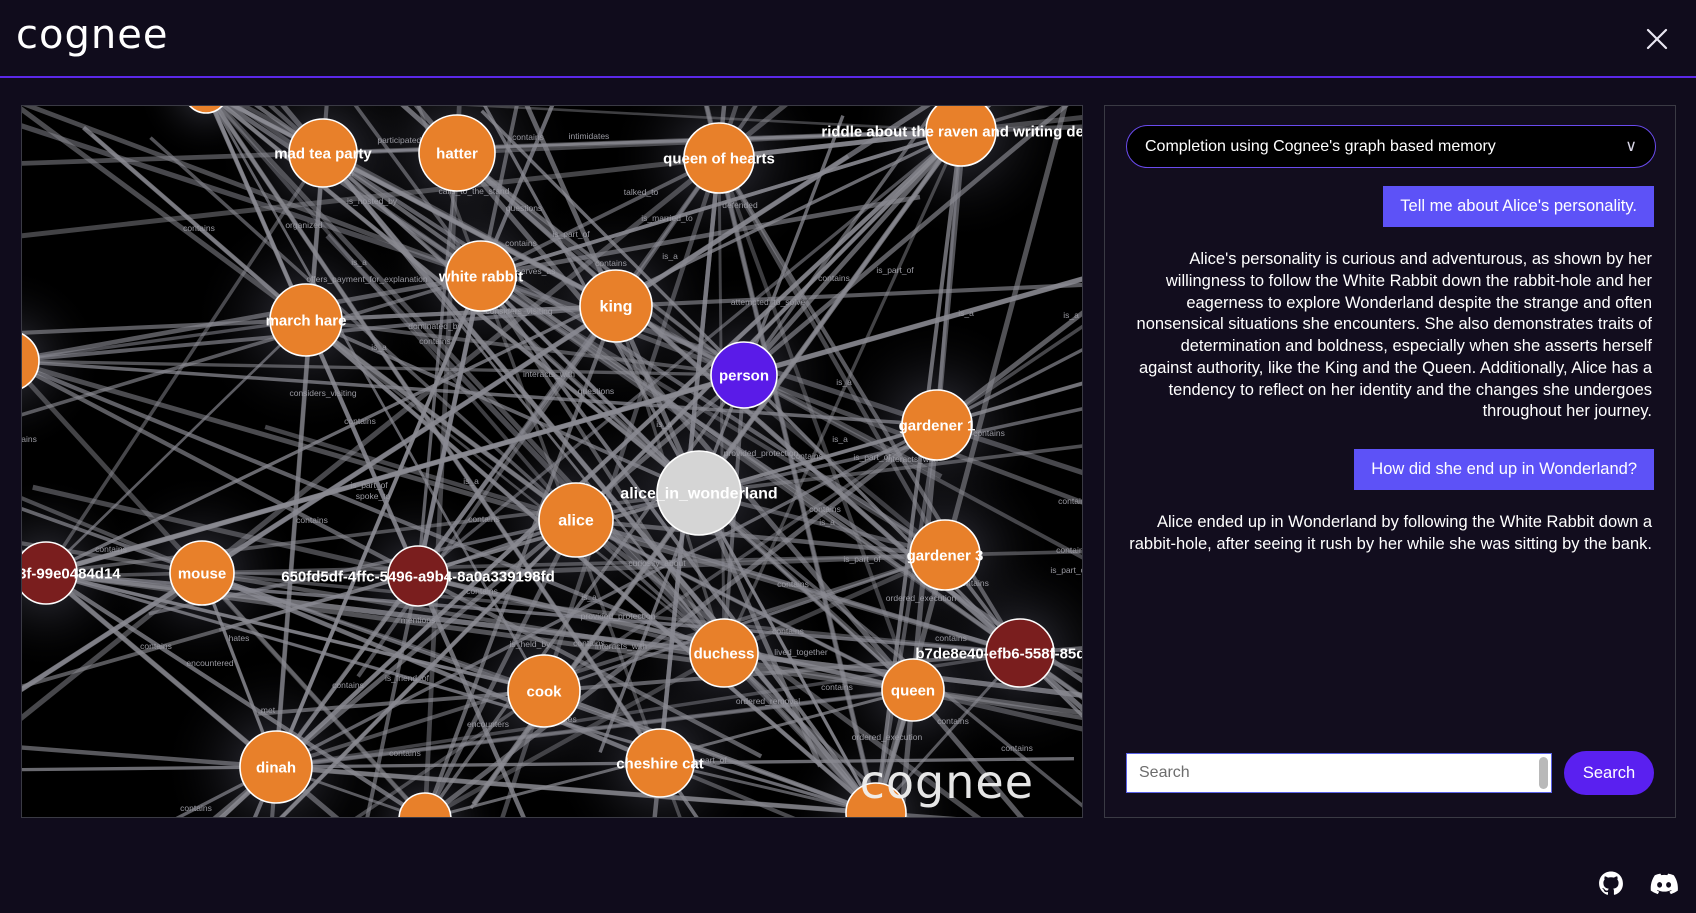 This screenshot has width=1696, height=913. Describe the element at coordinates (1543, 773) in the screenshot. I see `search-scrollbar-thumb` at that location.